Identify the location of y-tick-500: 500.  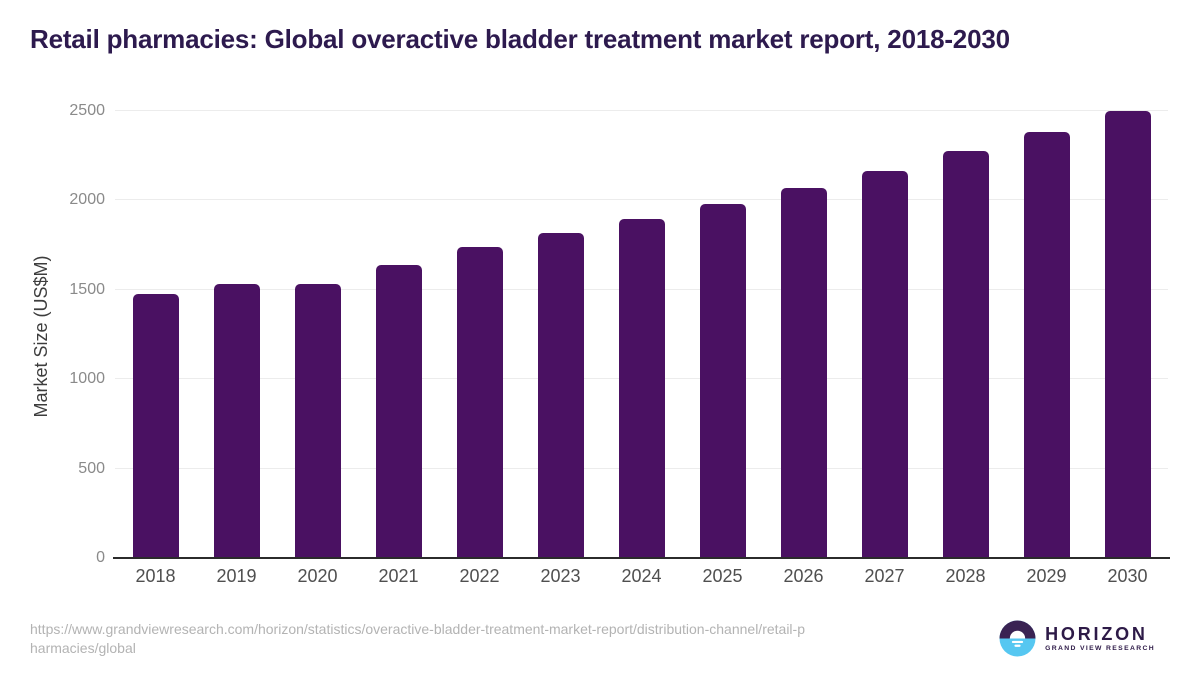
(91, 468).